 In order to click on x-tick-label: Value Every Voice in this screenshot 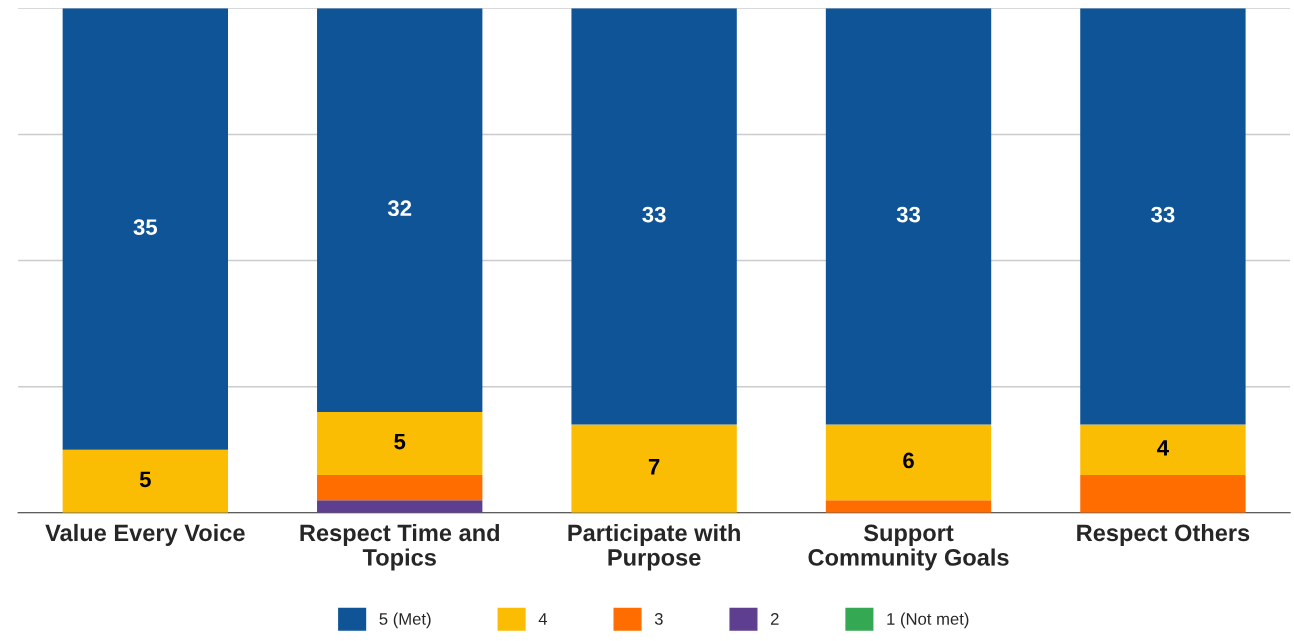, I will do `click(145, 534)`.